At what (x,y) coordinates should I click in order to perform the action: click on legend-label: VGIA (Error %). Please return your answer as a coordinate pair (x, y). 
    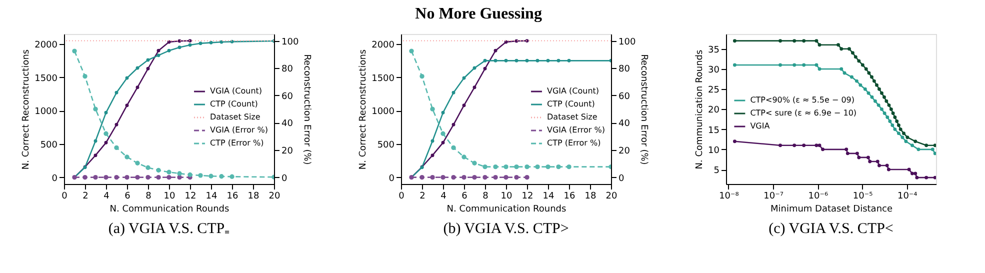
    Looking at the image, I should click on (576, 130).